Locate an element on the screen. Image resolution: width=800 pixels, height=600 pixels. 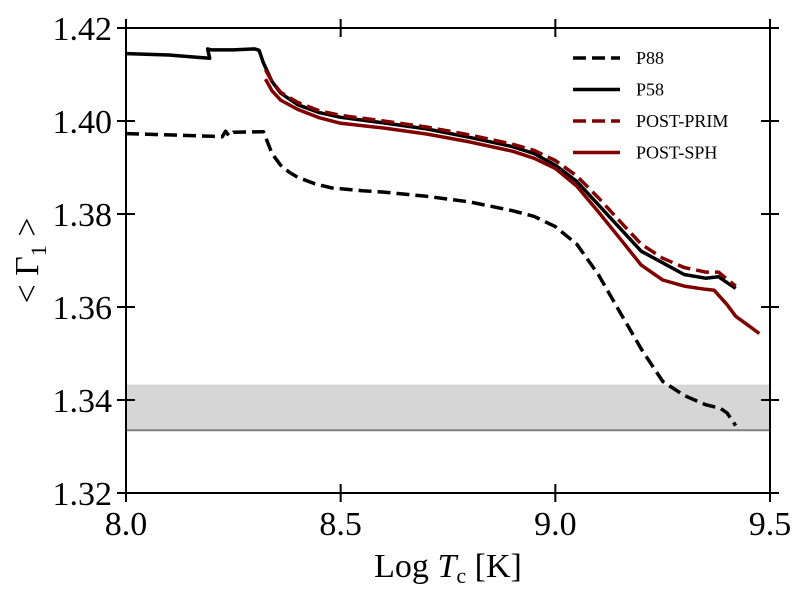
x-axis-label: Log Tc [K] is located at coordinates (448, 568).